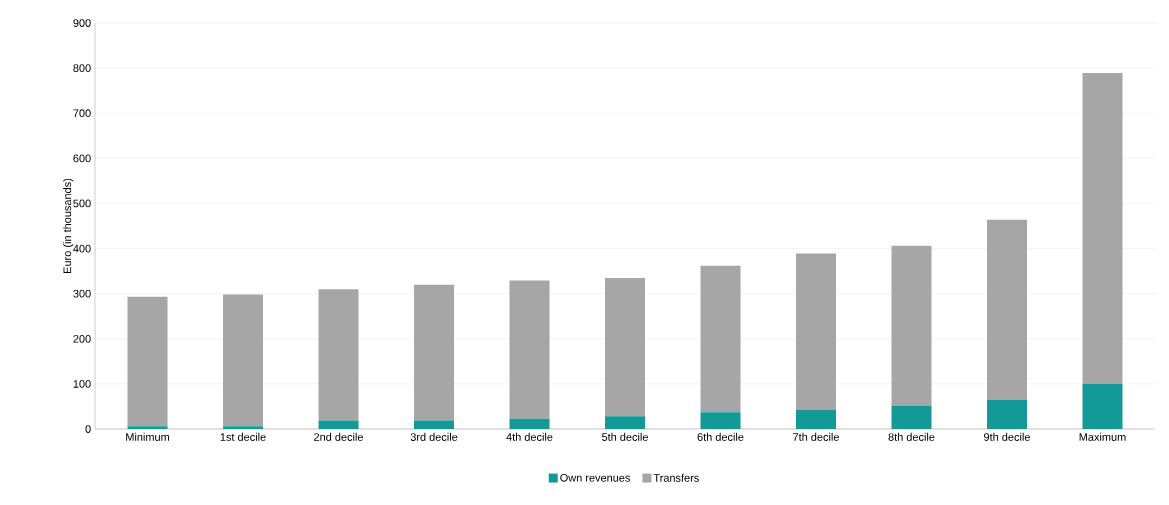  I want to click on y-axis-title: Euro (in thousands), so click(68, 225).